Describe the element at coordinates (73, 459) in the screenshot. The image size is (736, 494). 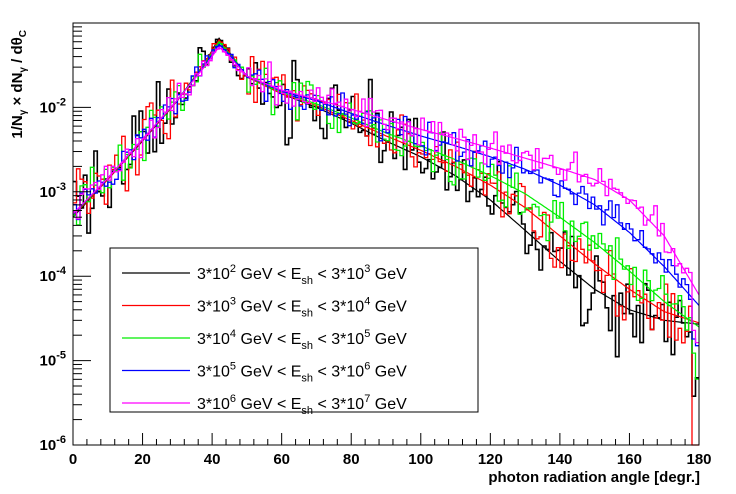
I see `x-tick-label: 0` at that location.